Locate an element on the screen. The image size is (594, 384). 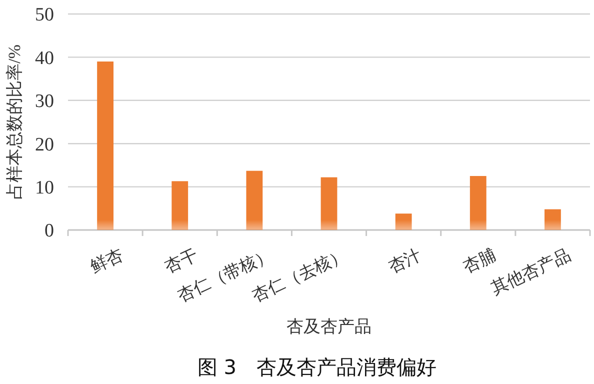
y-tick-label: 30 is located at coordinates (44, 101).